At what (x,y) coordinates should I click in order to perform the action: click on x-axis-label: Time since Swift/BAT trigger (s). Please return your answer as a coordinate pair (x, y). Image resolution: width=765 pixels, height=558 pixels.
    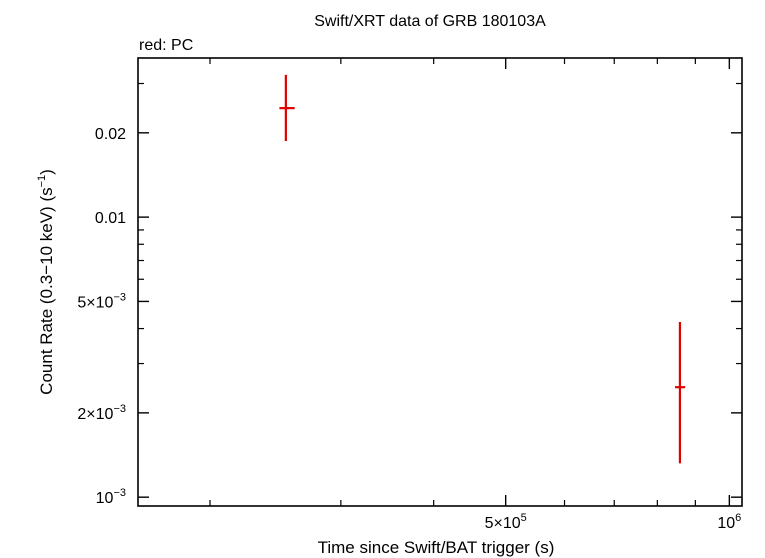
    Looking at the image, I should click on (436, 547).